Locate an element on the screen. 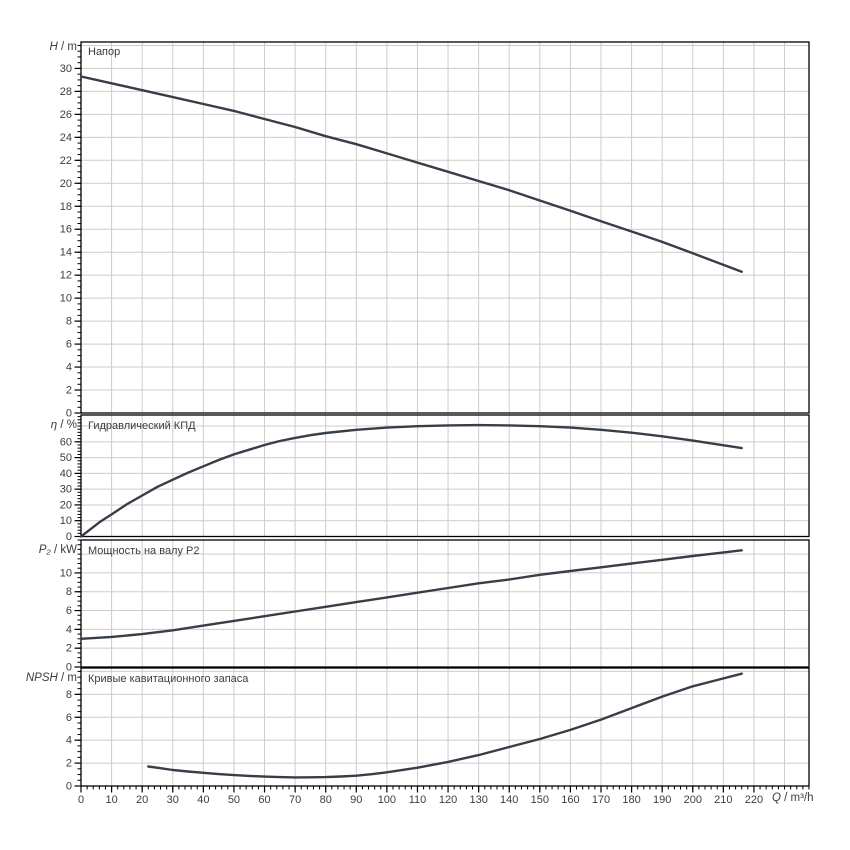 The width and height of the screenshot is (850, 850). panel-power: 0 2 4 6 8 10 is located at coordinates (435, 606).